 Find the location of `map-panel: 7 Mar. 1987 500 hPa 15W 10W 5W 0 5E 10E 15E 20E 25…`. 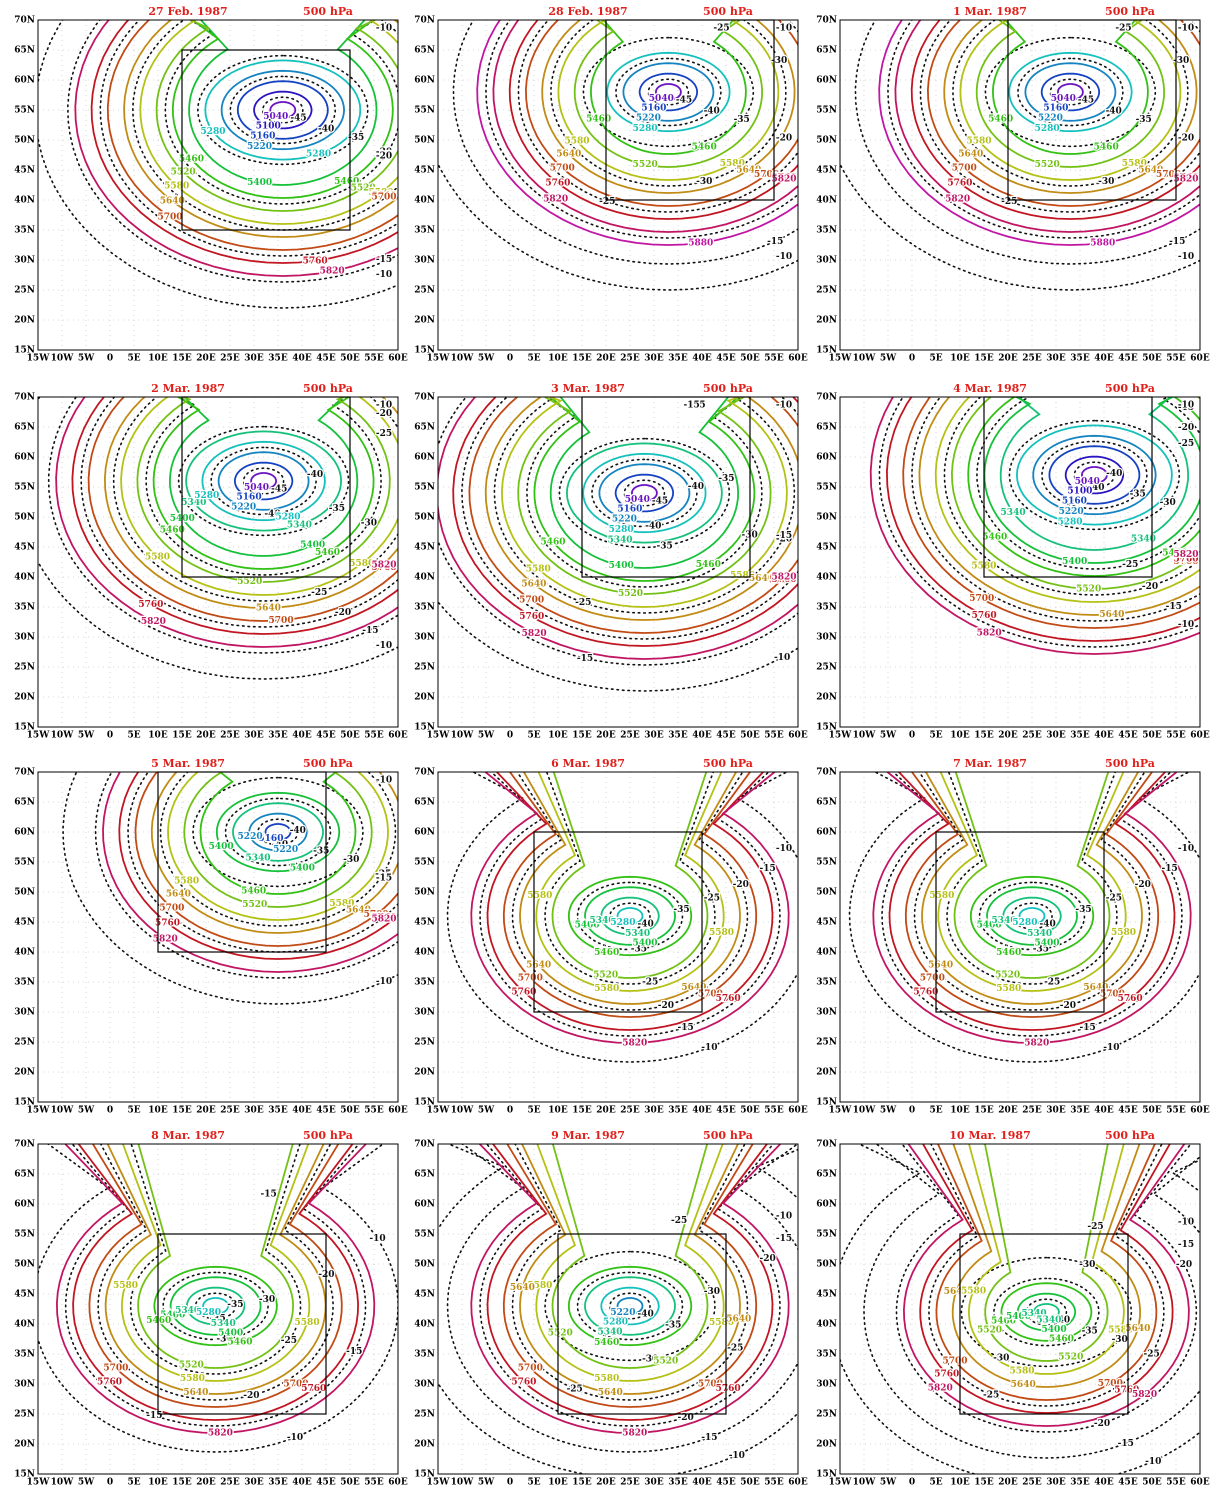

map-panel: 7 Mar. 1987 500 hPa 15W 10W 5W 0 5E 10E 15E 20E 25… is located at coordinates (1013, 936).